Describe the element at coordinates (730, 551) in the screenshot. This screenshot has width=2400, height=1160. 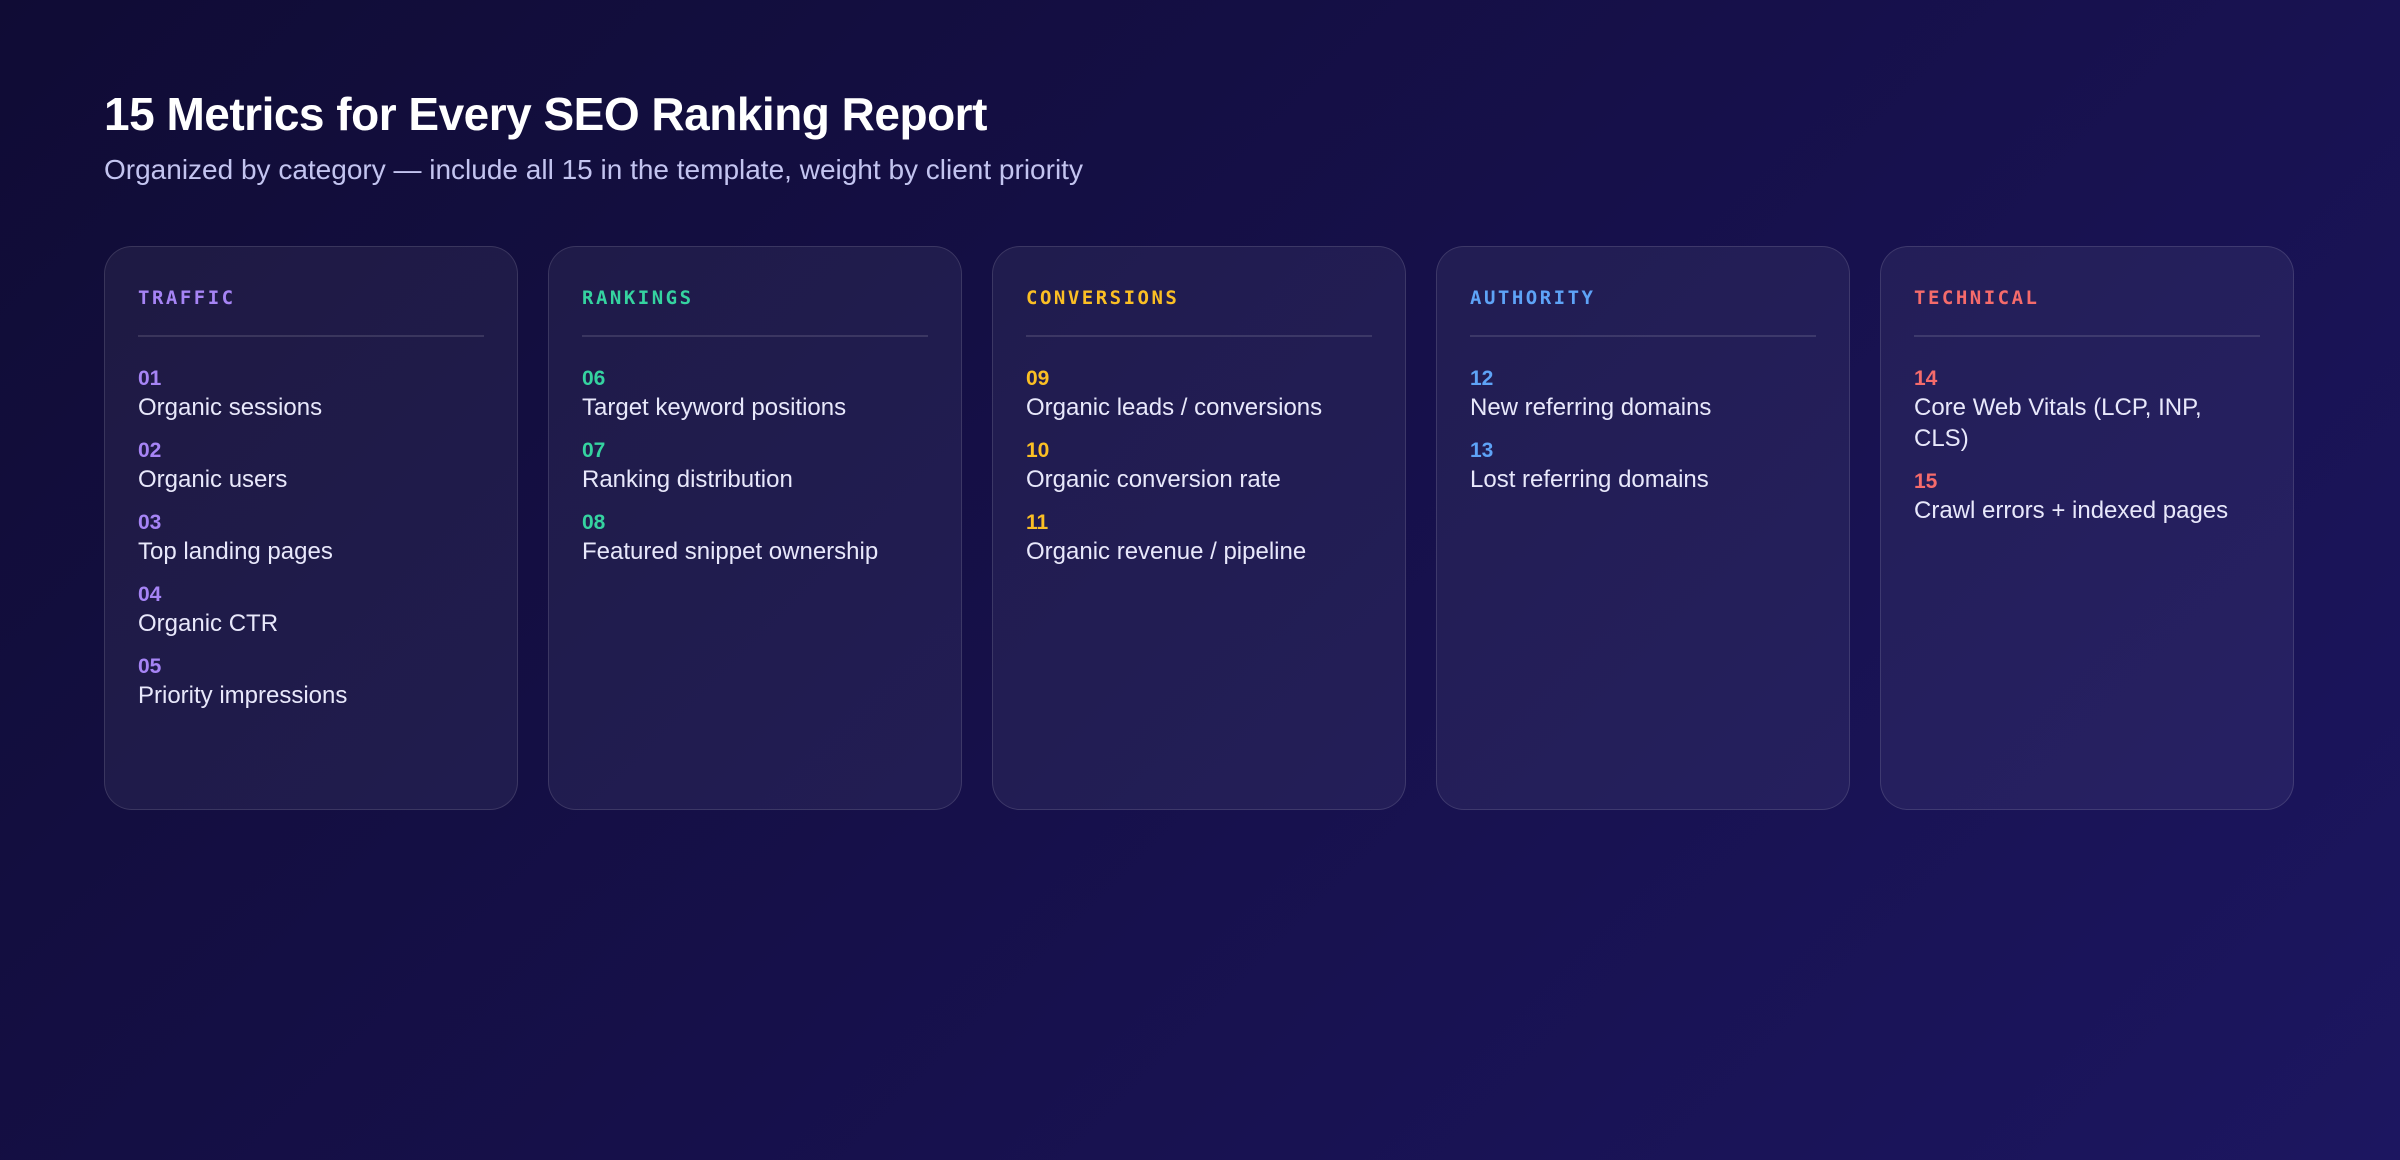
I see `metric-label: Featured snippet ownership` at that location.